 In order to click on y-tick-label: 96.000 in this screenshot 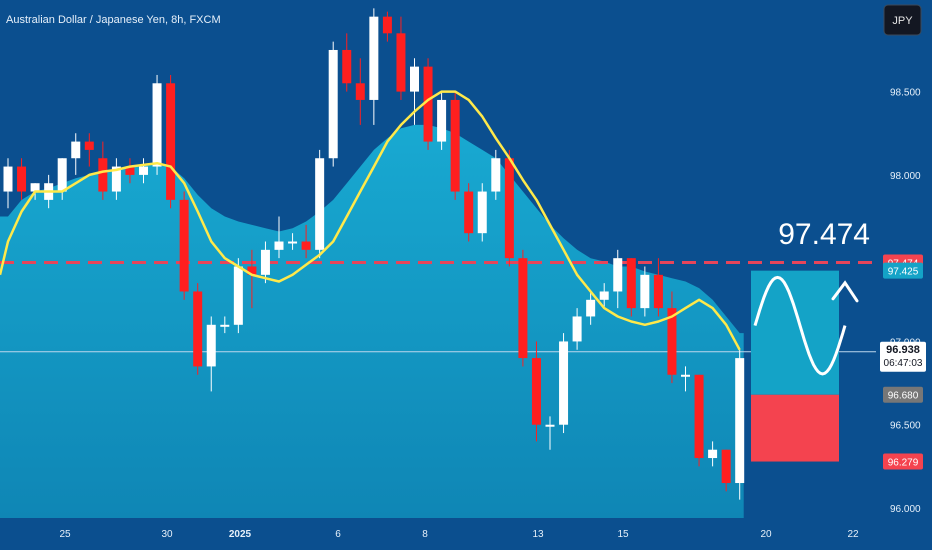, I will do `click(905, 509)`.